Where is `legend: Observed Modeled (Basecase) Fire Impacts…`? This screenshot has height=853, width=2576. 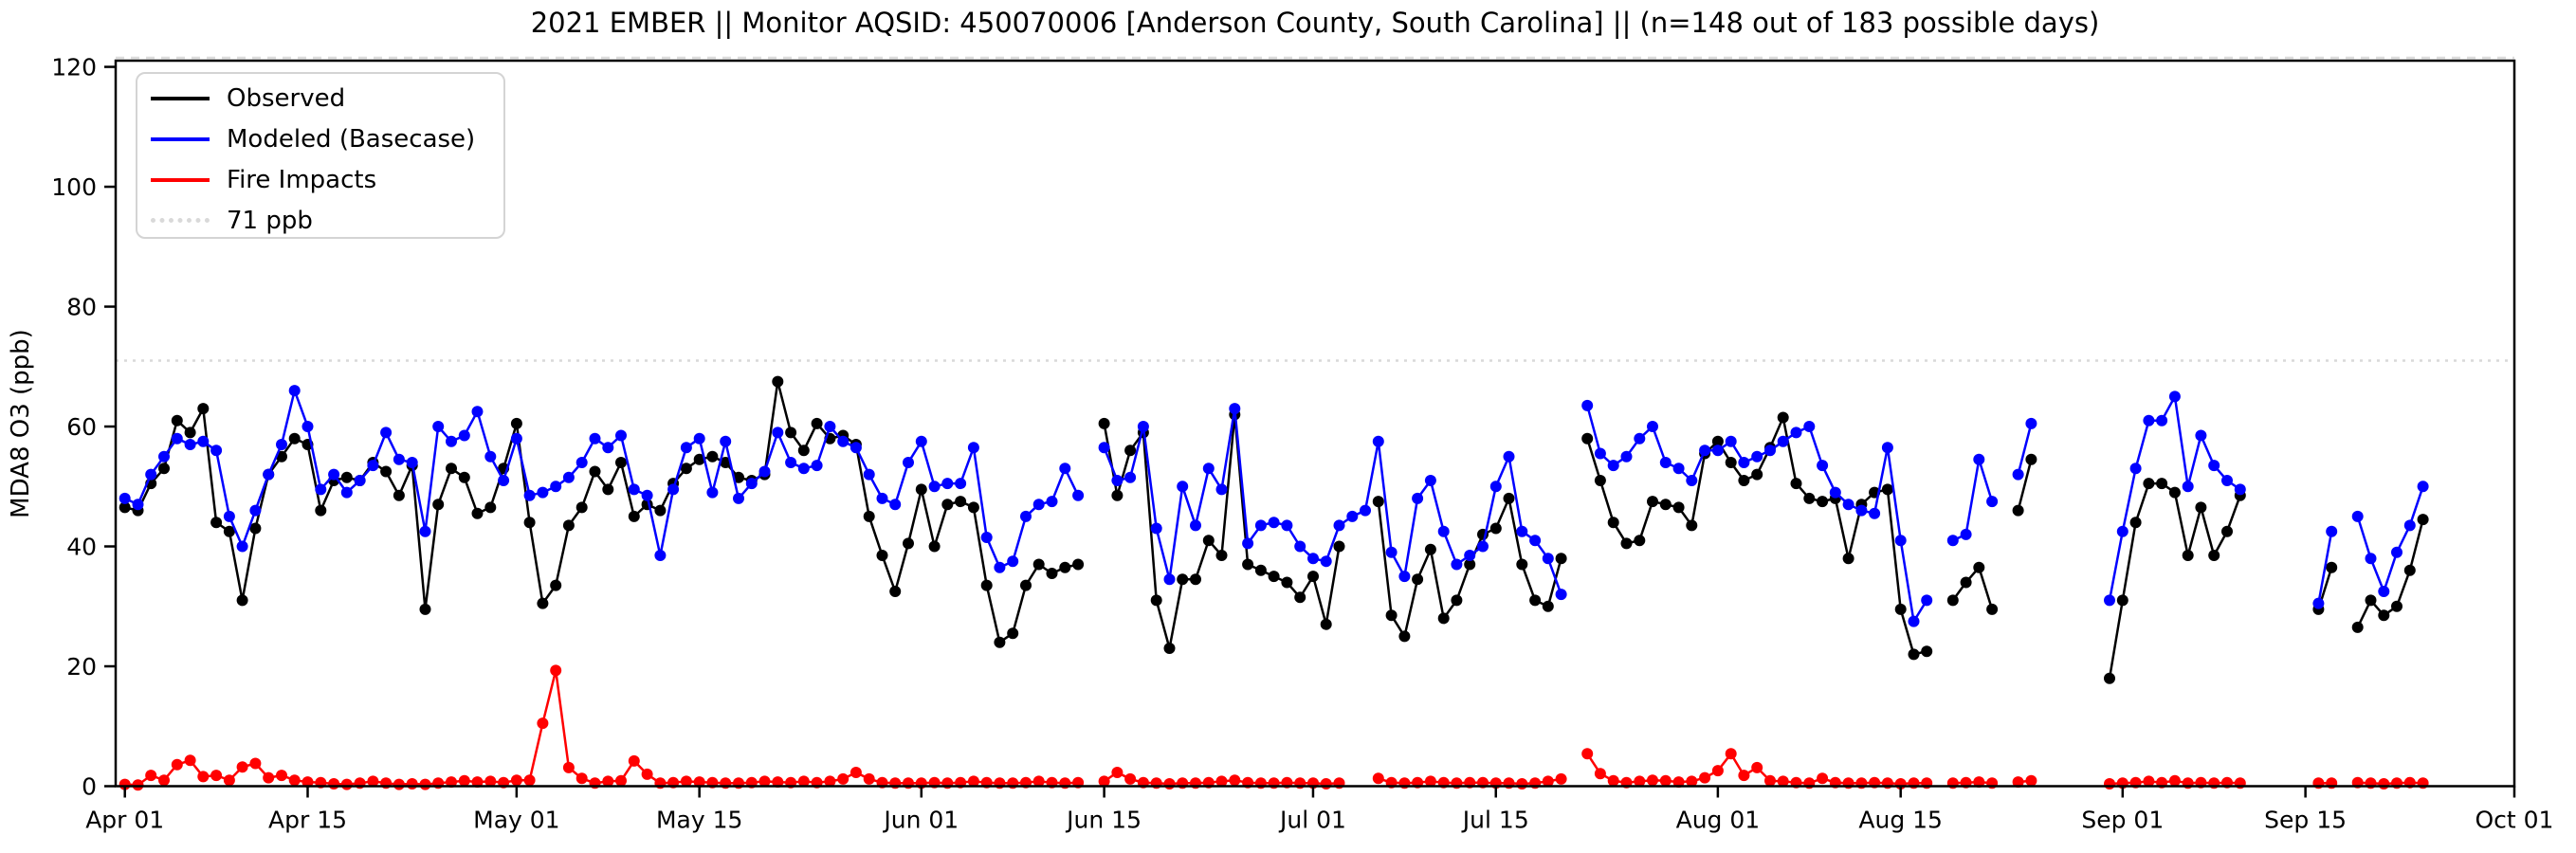 legend: Observed Modeled (Basecase) Fire Impacts… is located at coordinates (320, 155).